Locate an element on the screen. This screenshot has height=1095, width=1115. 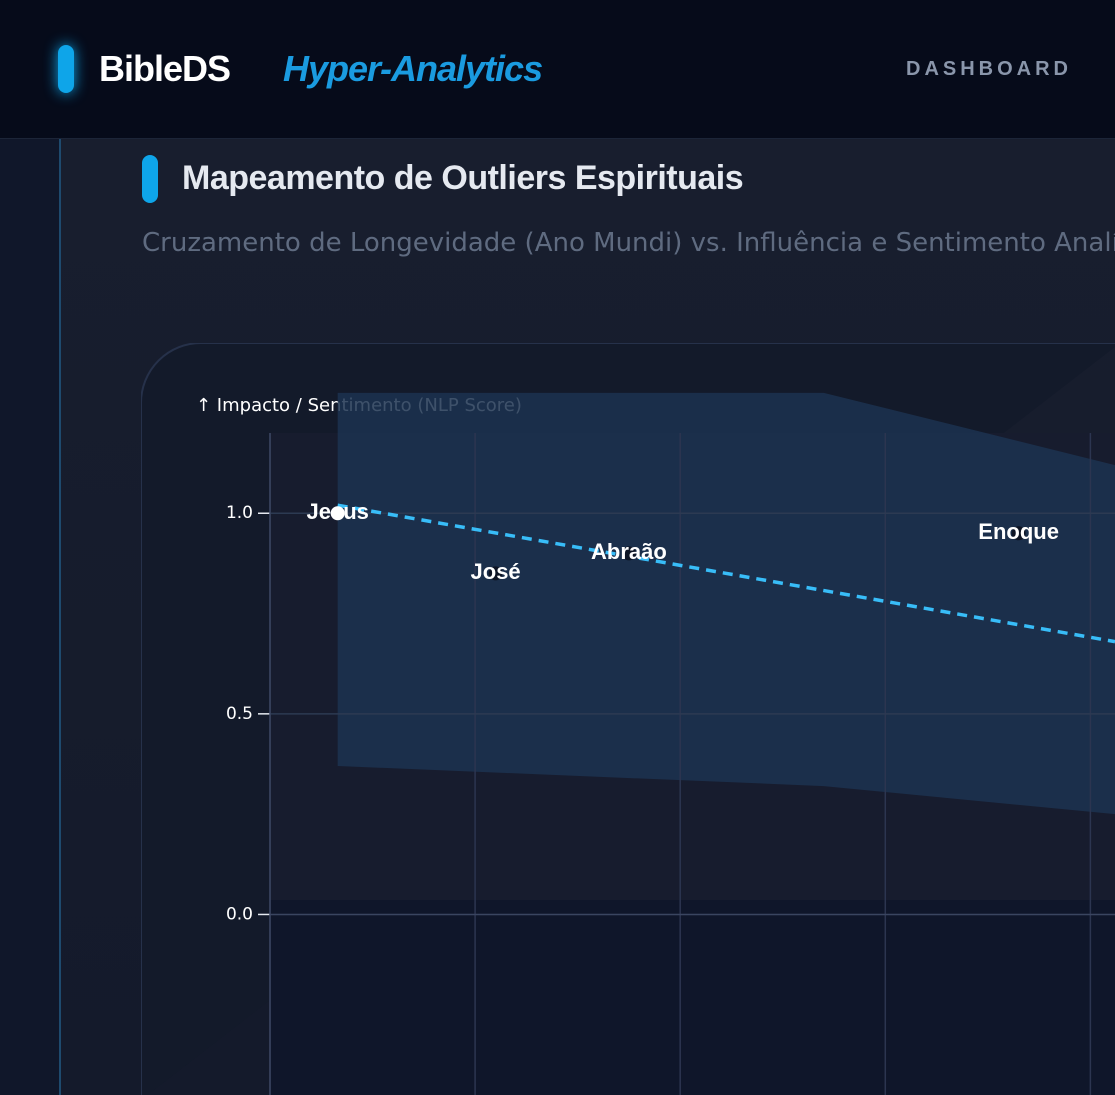
brand: BibleDS is located at coordinates (165, 68).